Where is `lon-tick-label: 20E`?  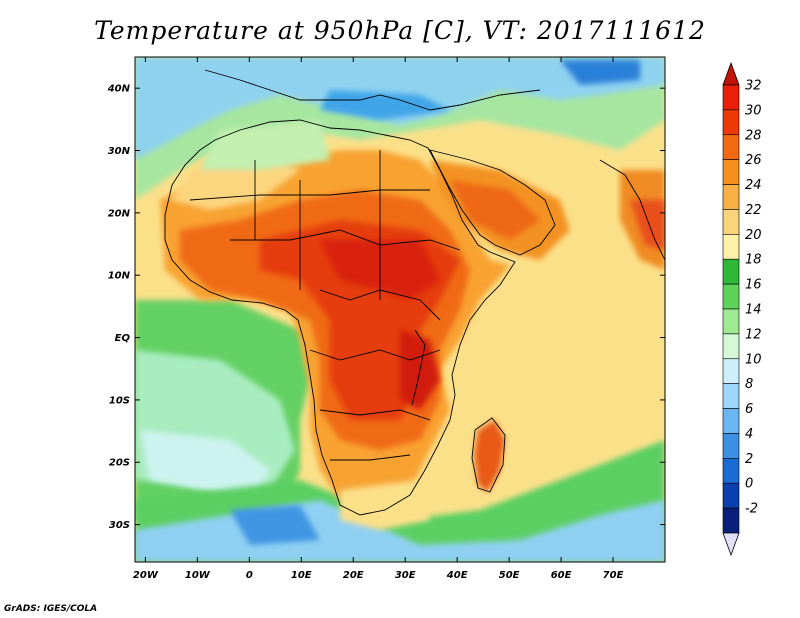
lon-tick-label: 20E is located at coordinates (353, 575).